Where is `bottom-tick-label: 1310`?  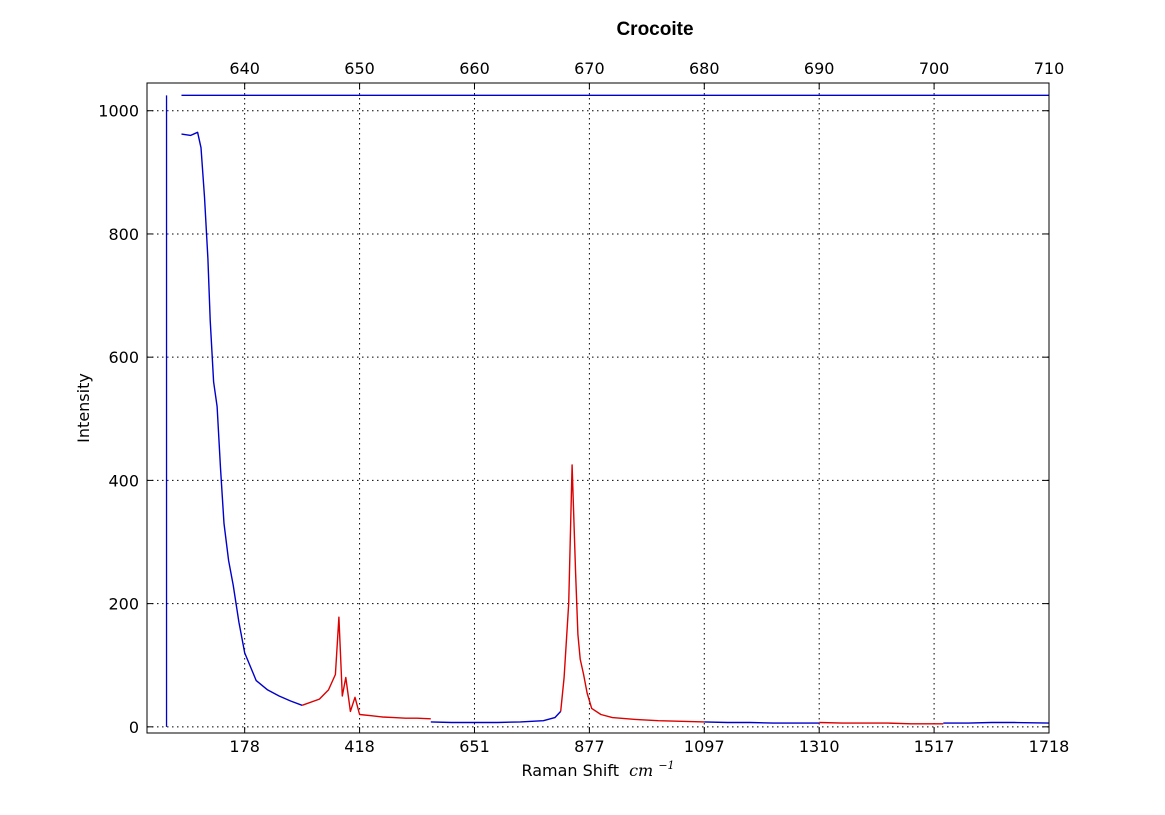
bottom-tick-label: 1310 is located at coordinates (819, 746).